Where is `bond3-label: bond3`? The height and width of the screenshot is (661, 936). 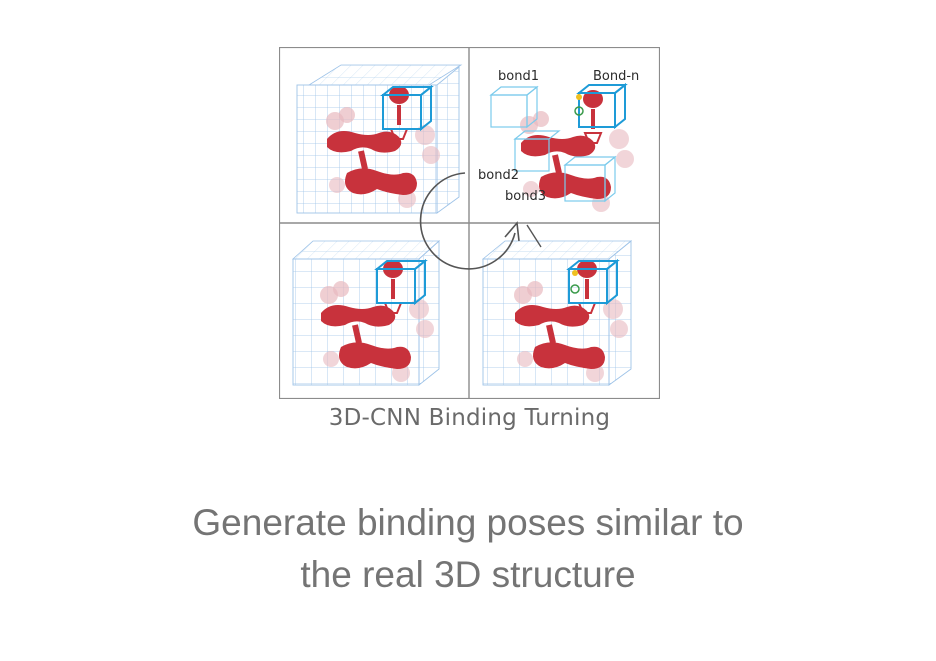 bond3-label: bond3 is located at coordinates (525, 196).